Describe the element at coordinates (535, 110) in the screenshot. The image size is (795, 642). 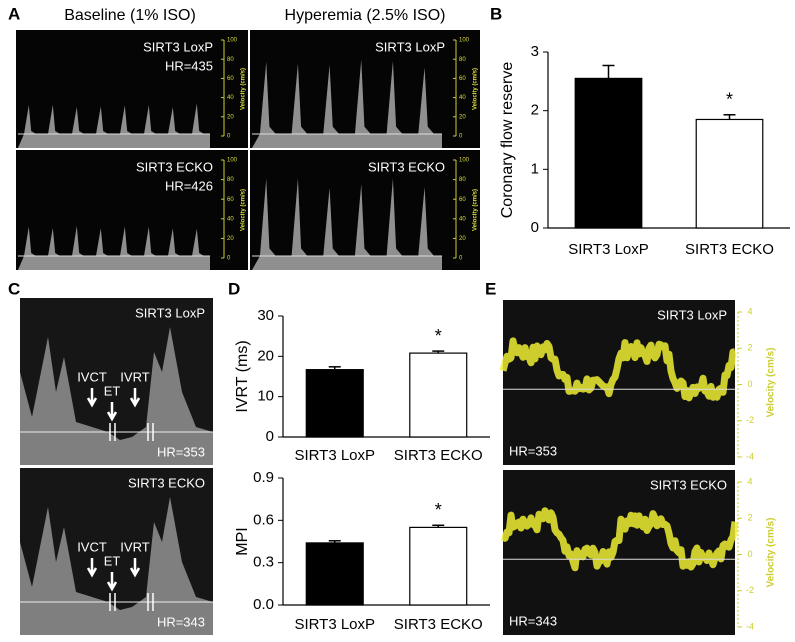
I see `y-tick-label: 2` at that location.